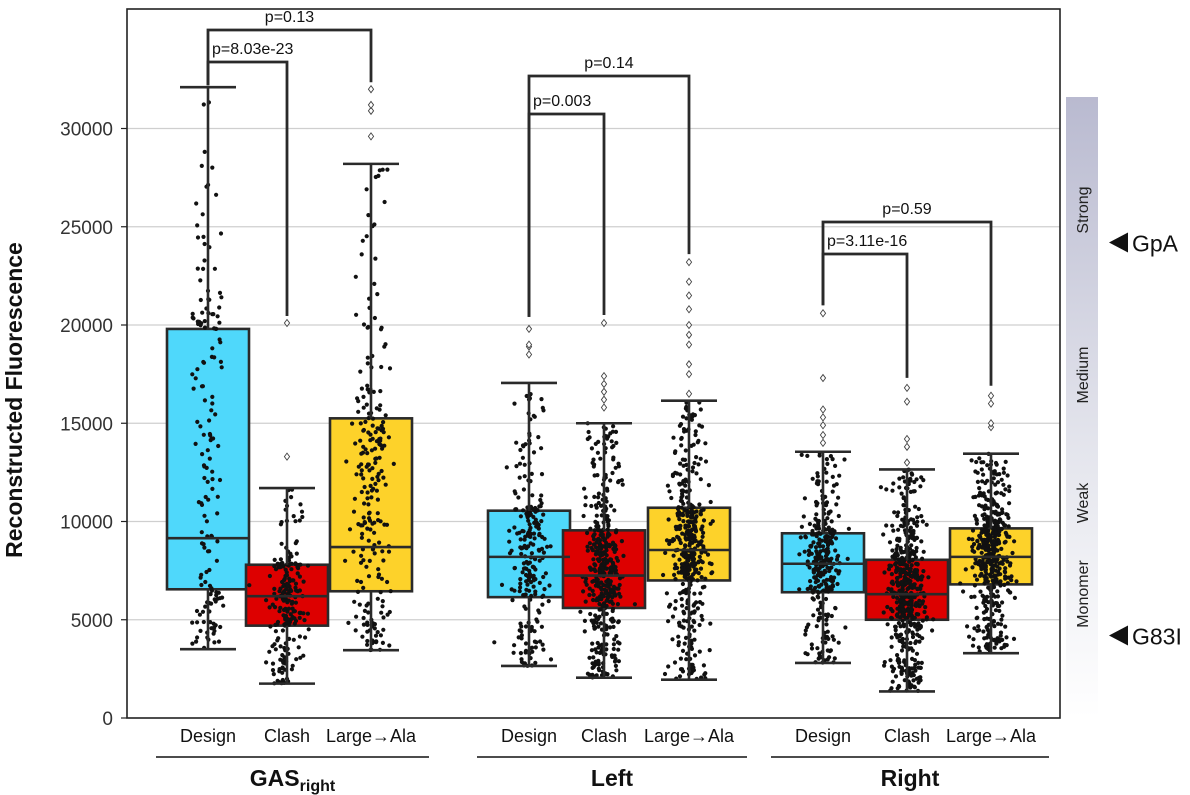 This screenshot has width=1190, height=795. What do you see at coordinates (689, 736) in the screenshot?
I see `x-tick-label: Large→Ala` at bounding box center [689, 736].